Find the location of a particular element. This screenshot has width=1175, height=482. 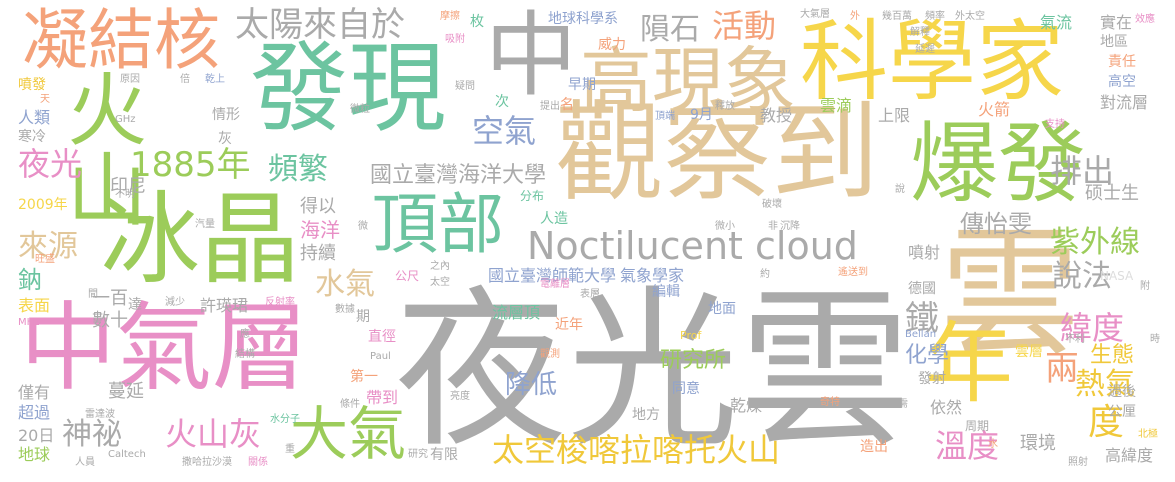

word-renzao: 人造 is located at coordinates (554, 219).